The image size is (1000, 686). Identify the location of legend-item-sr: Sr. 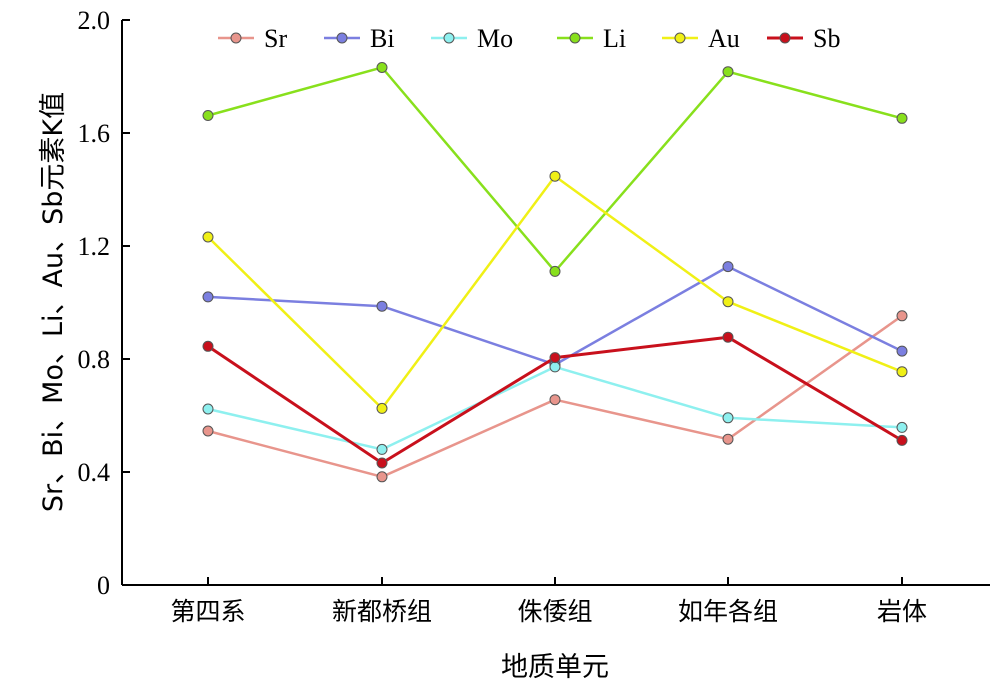
(252, 38).